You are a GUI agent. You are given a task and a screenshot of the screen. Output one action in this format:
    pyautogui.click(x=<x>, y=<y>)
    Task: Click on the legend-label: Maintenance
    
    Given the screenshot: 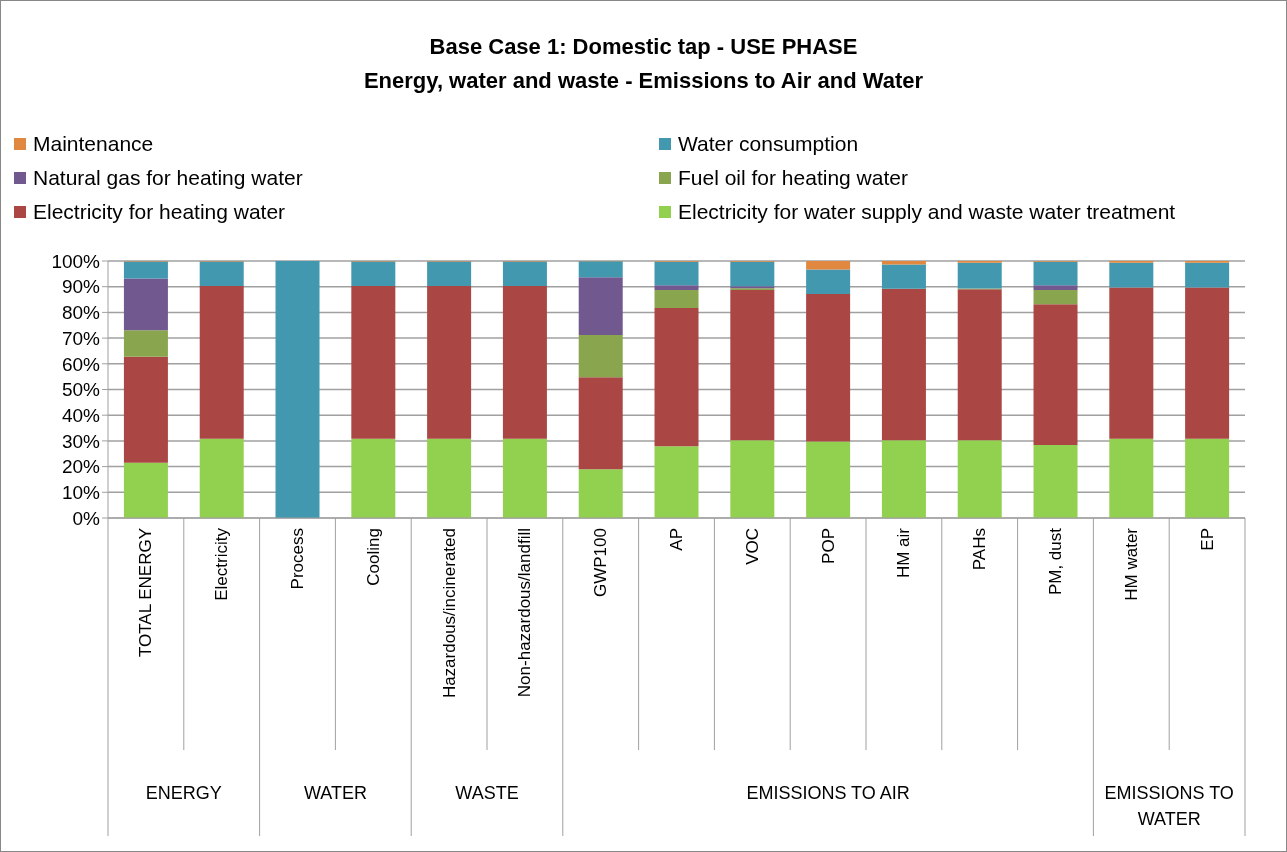 What is the action you would take?
    pyautogui.click(x=93, y=144)
    